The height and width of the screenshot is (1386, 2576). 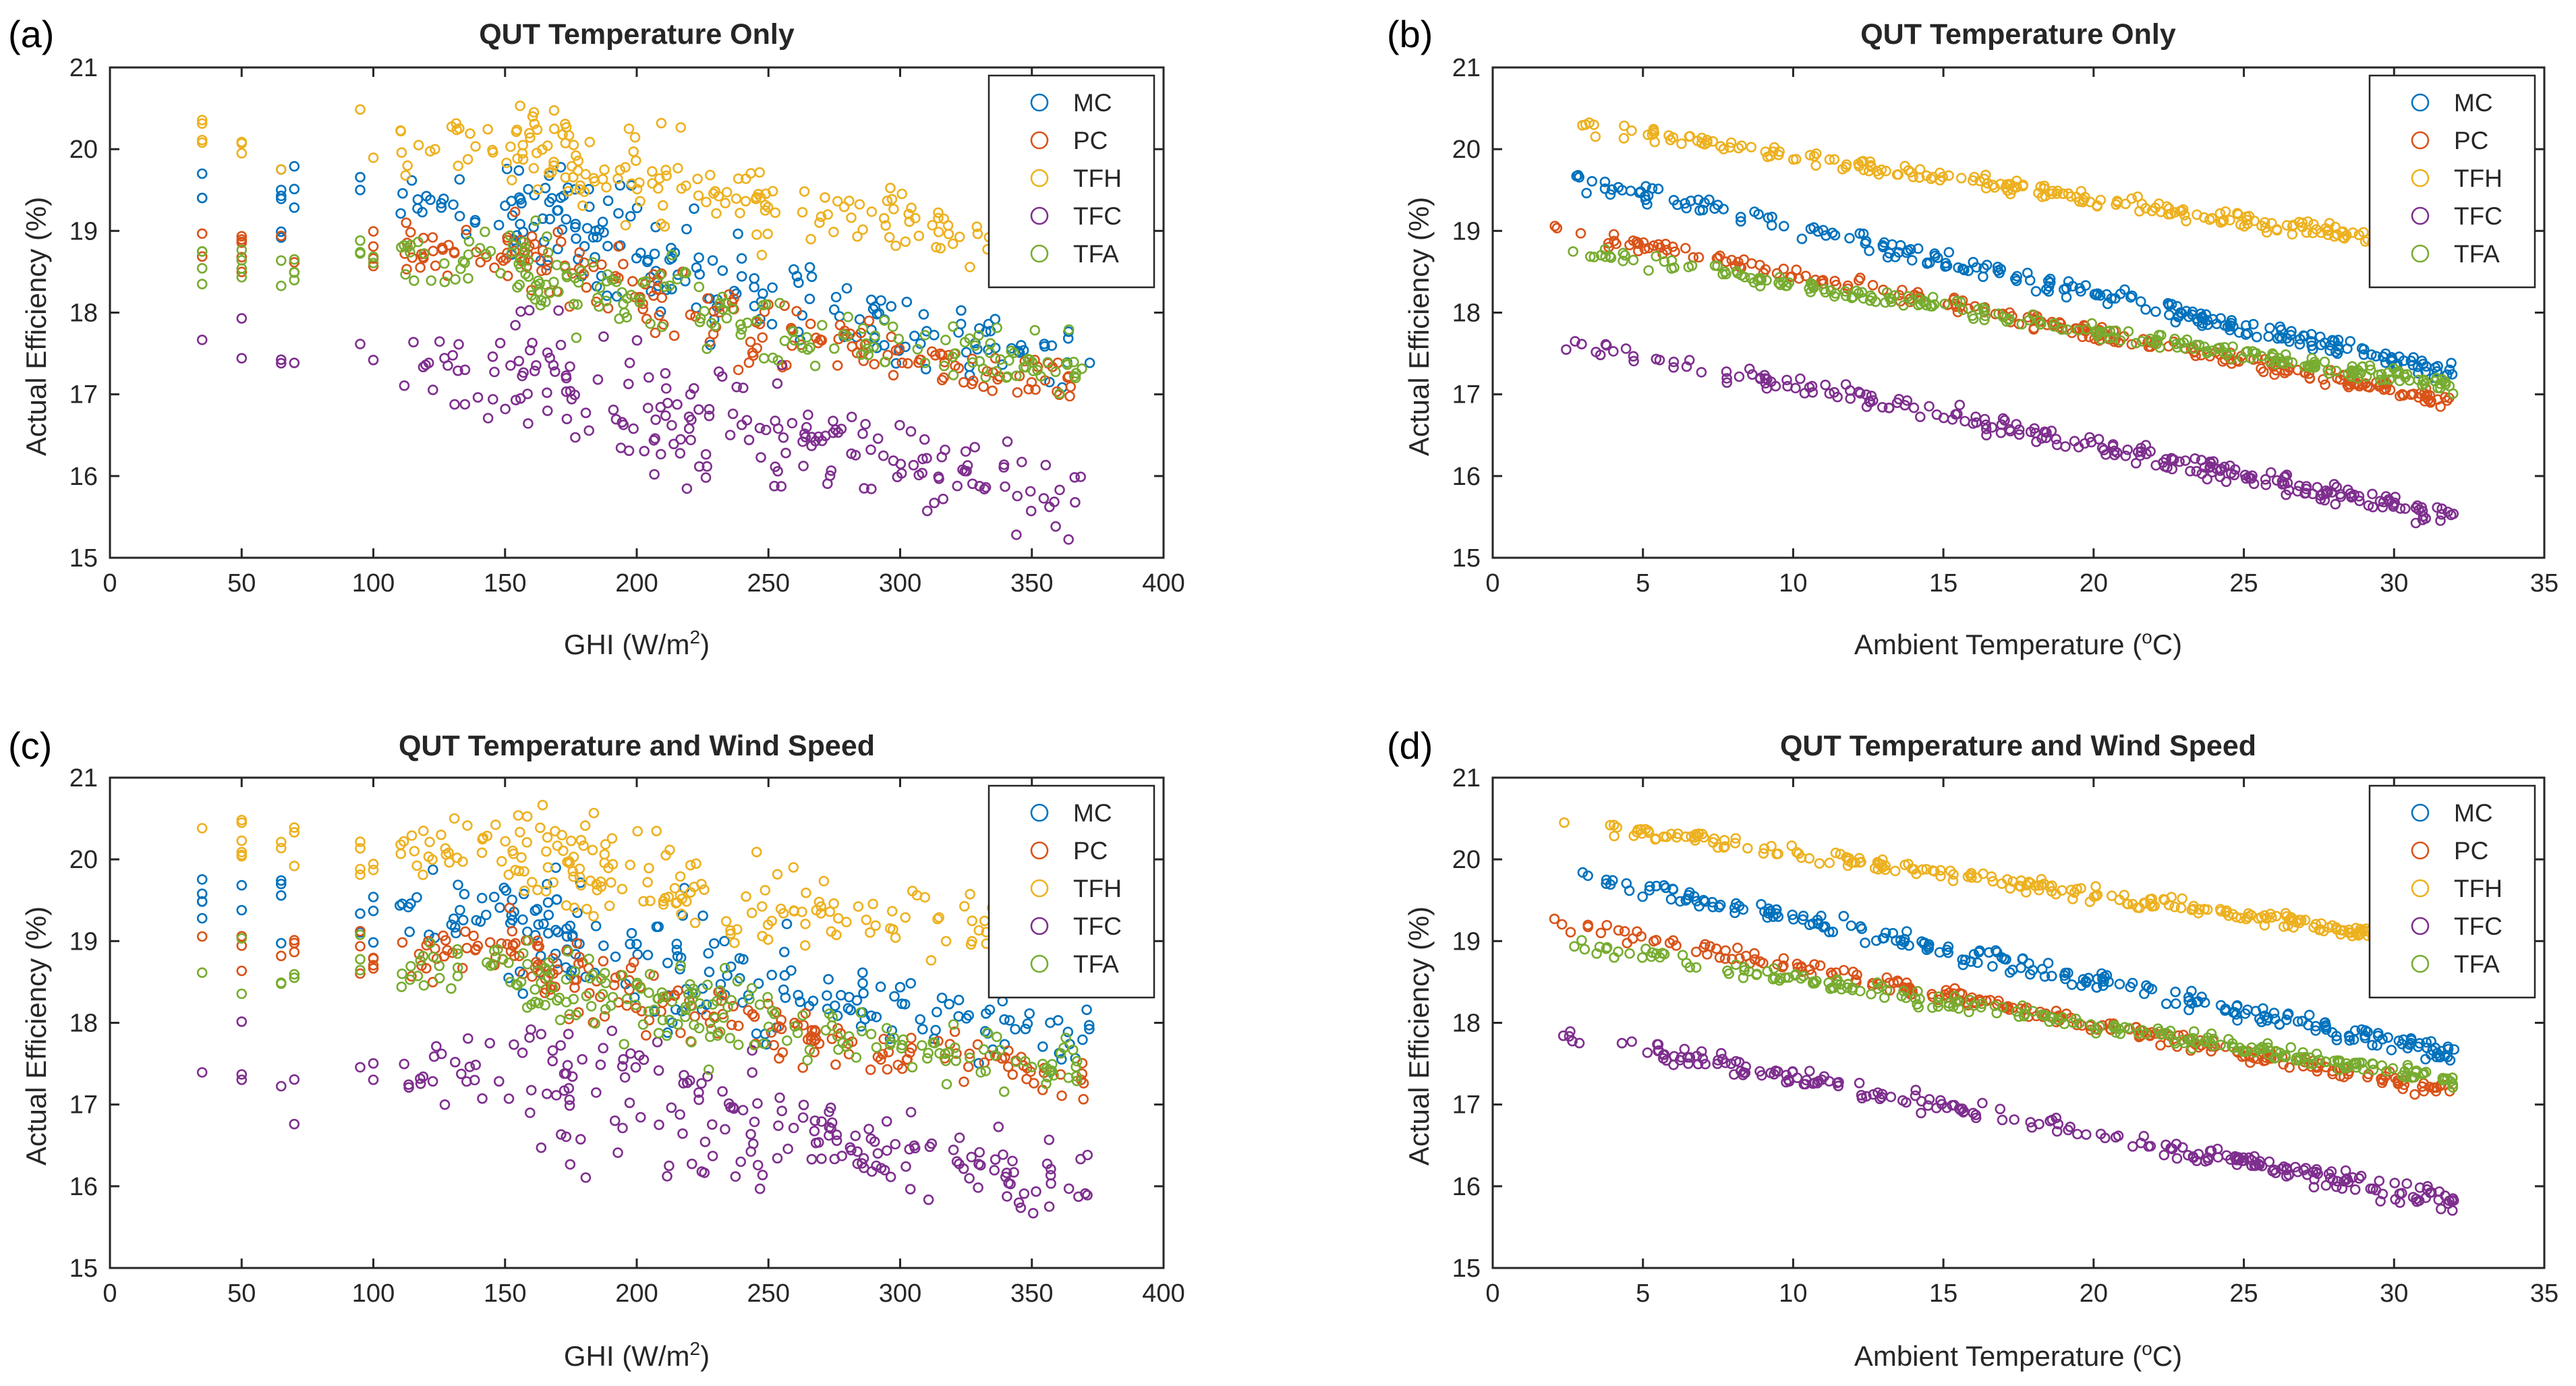 I want to click on series-tfh, so click(x=2017, y=188).